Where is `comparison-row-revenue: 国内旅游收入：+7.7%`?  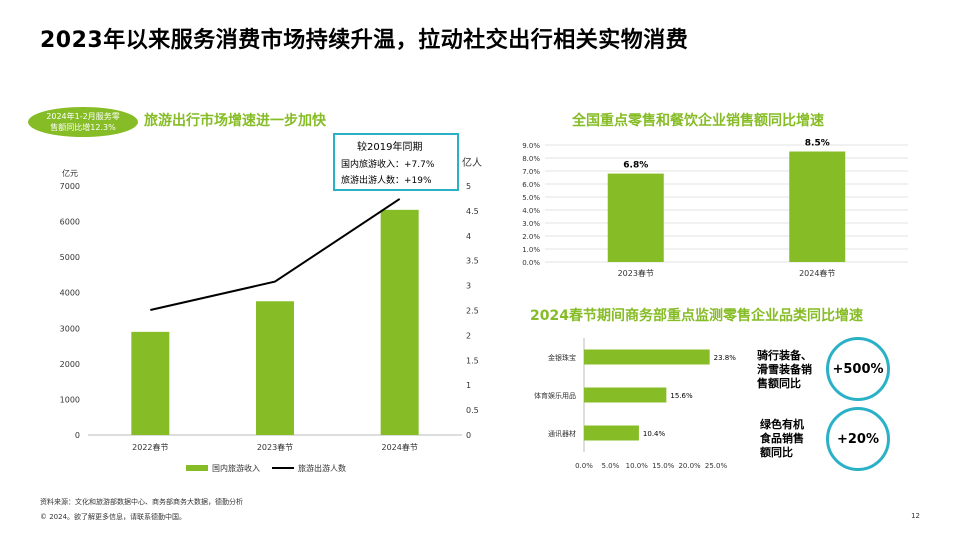 comparison-row-revenue: 国内旅游收入：+7.7% is located at coordinates (388, 165).